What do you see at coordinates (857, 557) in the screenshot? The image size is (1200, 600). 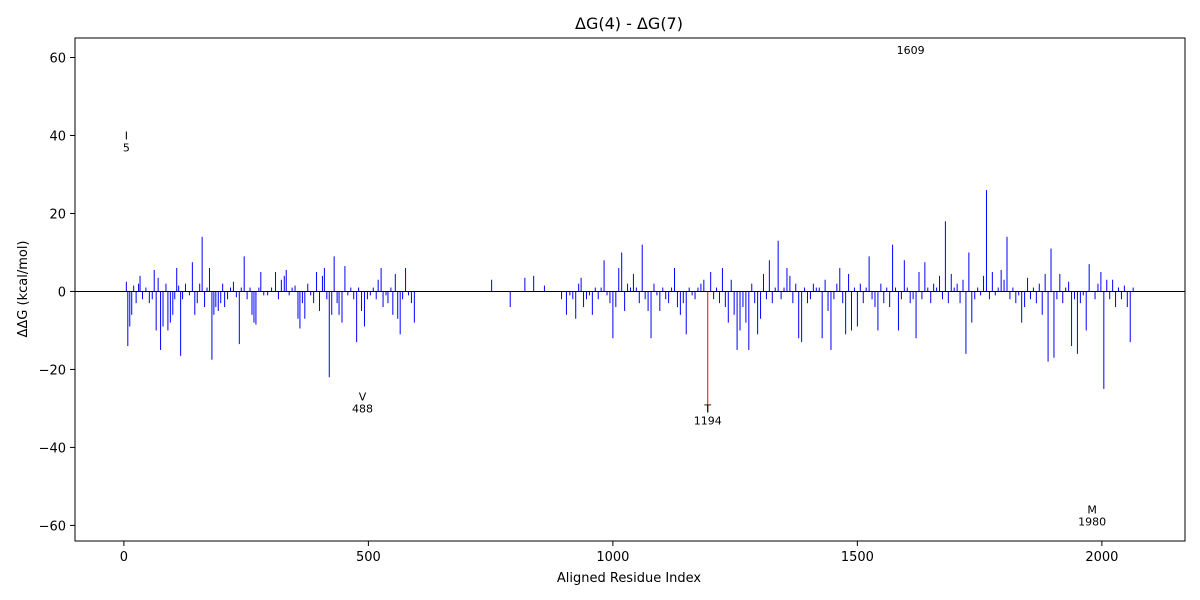 I see `x-tick-label-3: 1500` at bounding box center [857, 557].